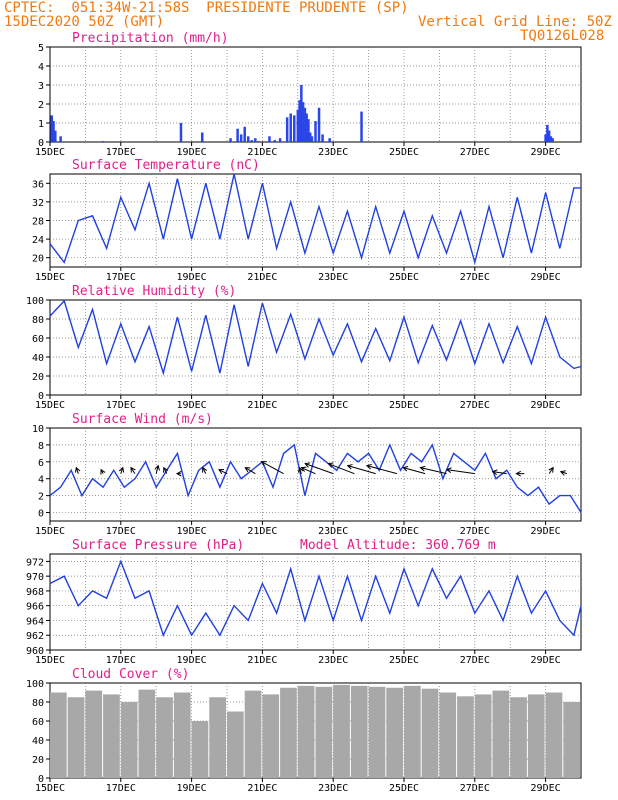 The image size is (618, 800). What do you see at coordinates (404, 277) in the screenshot?
I see `temperature-xtick-label: 25DEC` at bounding box center [404, 277].